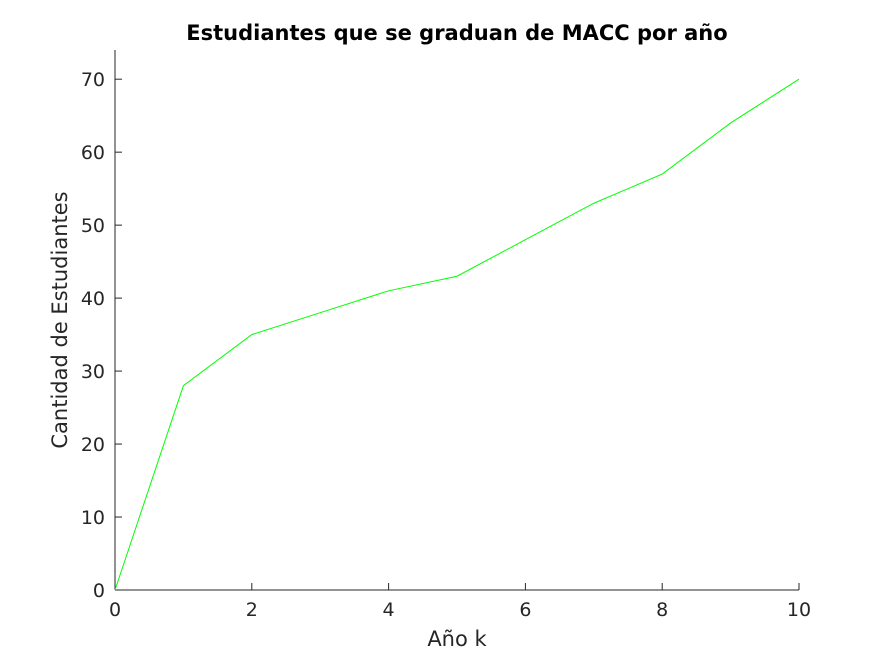 Image resolution: width=884 pixels, height=663 pixels. I want to click on y-tick-label: 10, so click(93, 518).